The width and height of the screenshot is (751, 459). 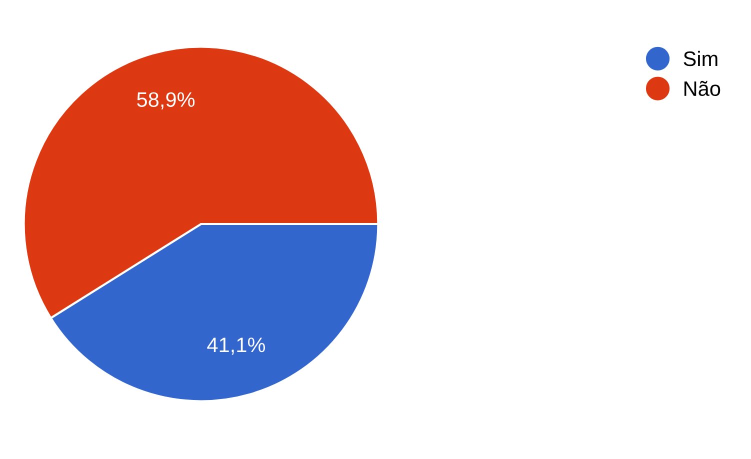 What do you see at coordinates (702, 88) in the screenshot?
I see `legend-label: Não` at bounding box center [702, 88].